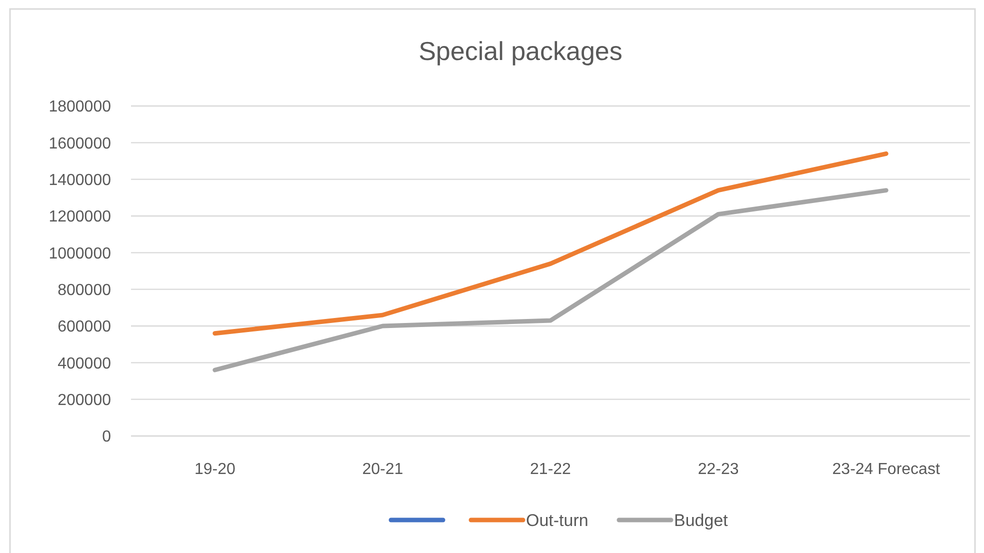 The image size is (984, 553). What do you see at coordinates (80, 107) in the screenshot?
I see `y-tick-label: 1800000` at bounding box center [80, 107].